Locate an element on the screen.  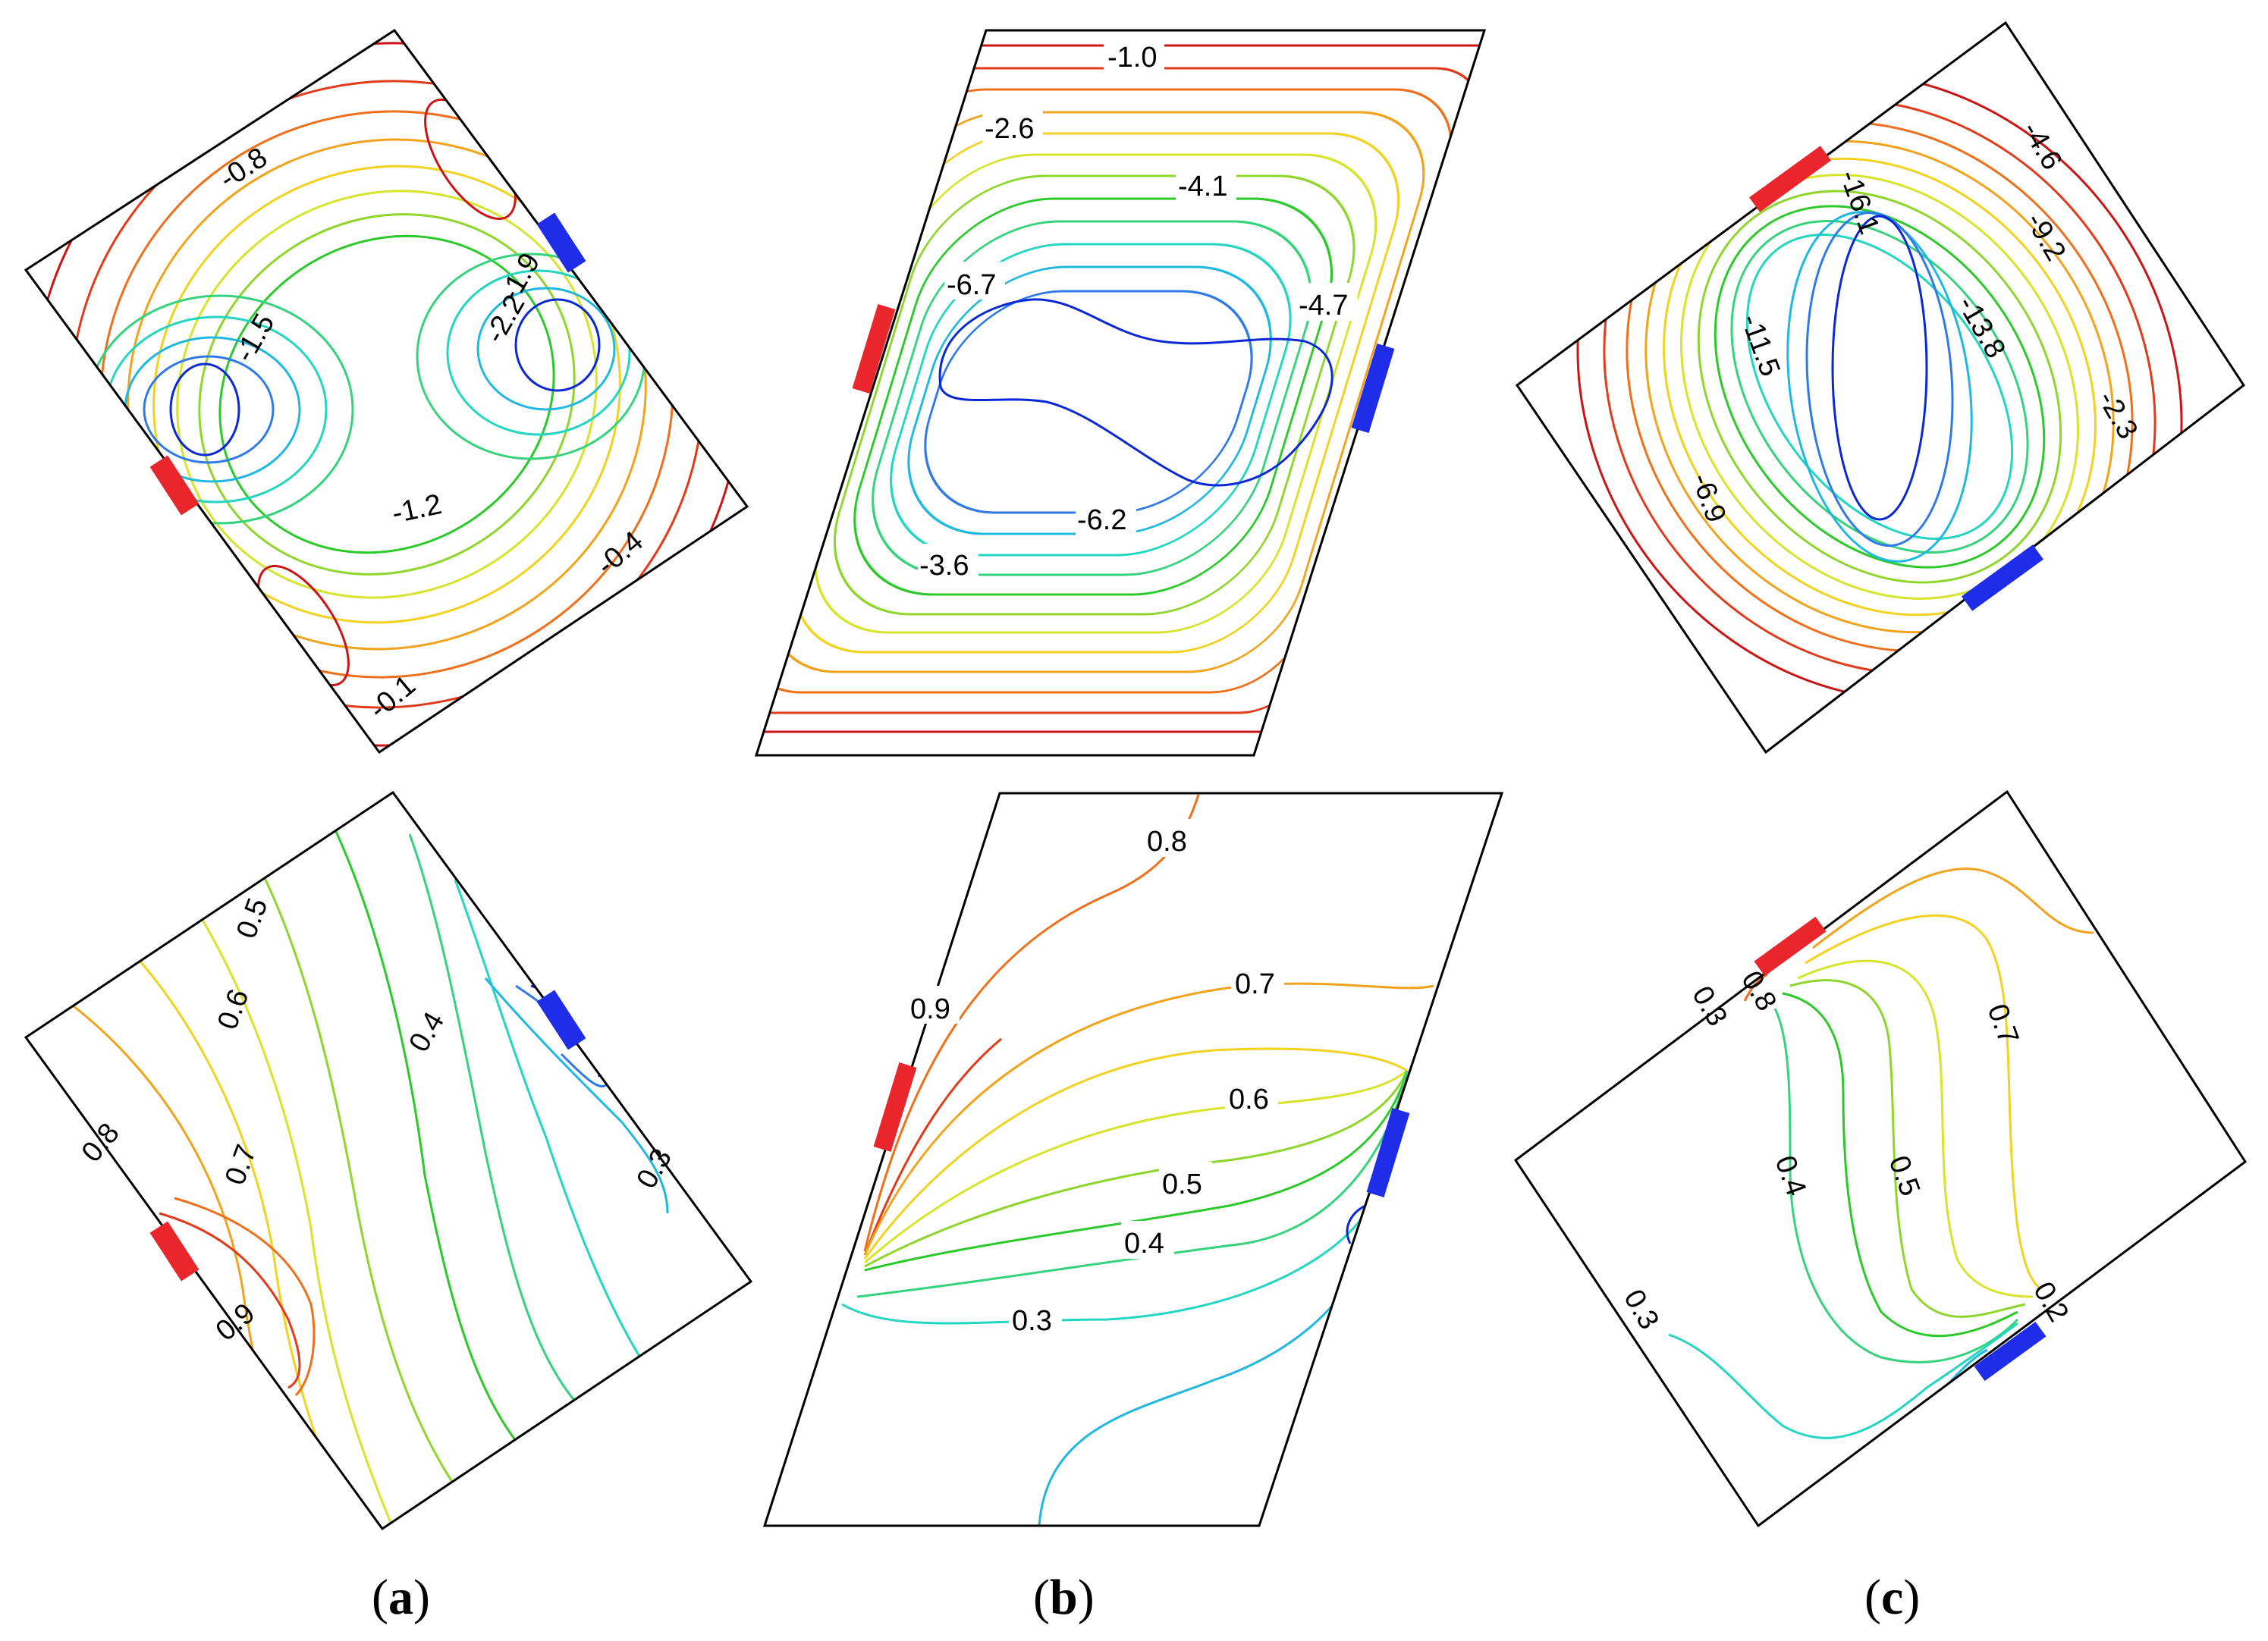
heater-a-top is located at coordinates (174, 486).